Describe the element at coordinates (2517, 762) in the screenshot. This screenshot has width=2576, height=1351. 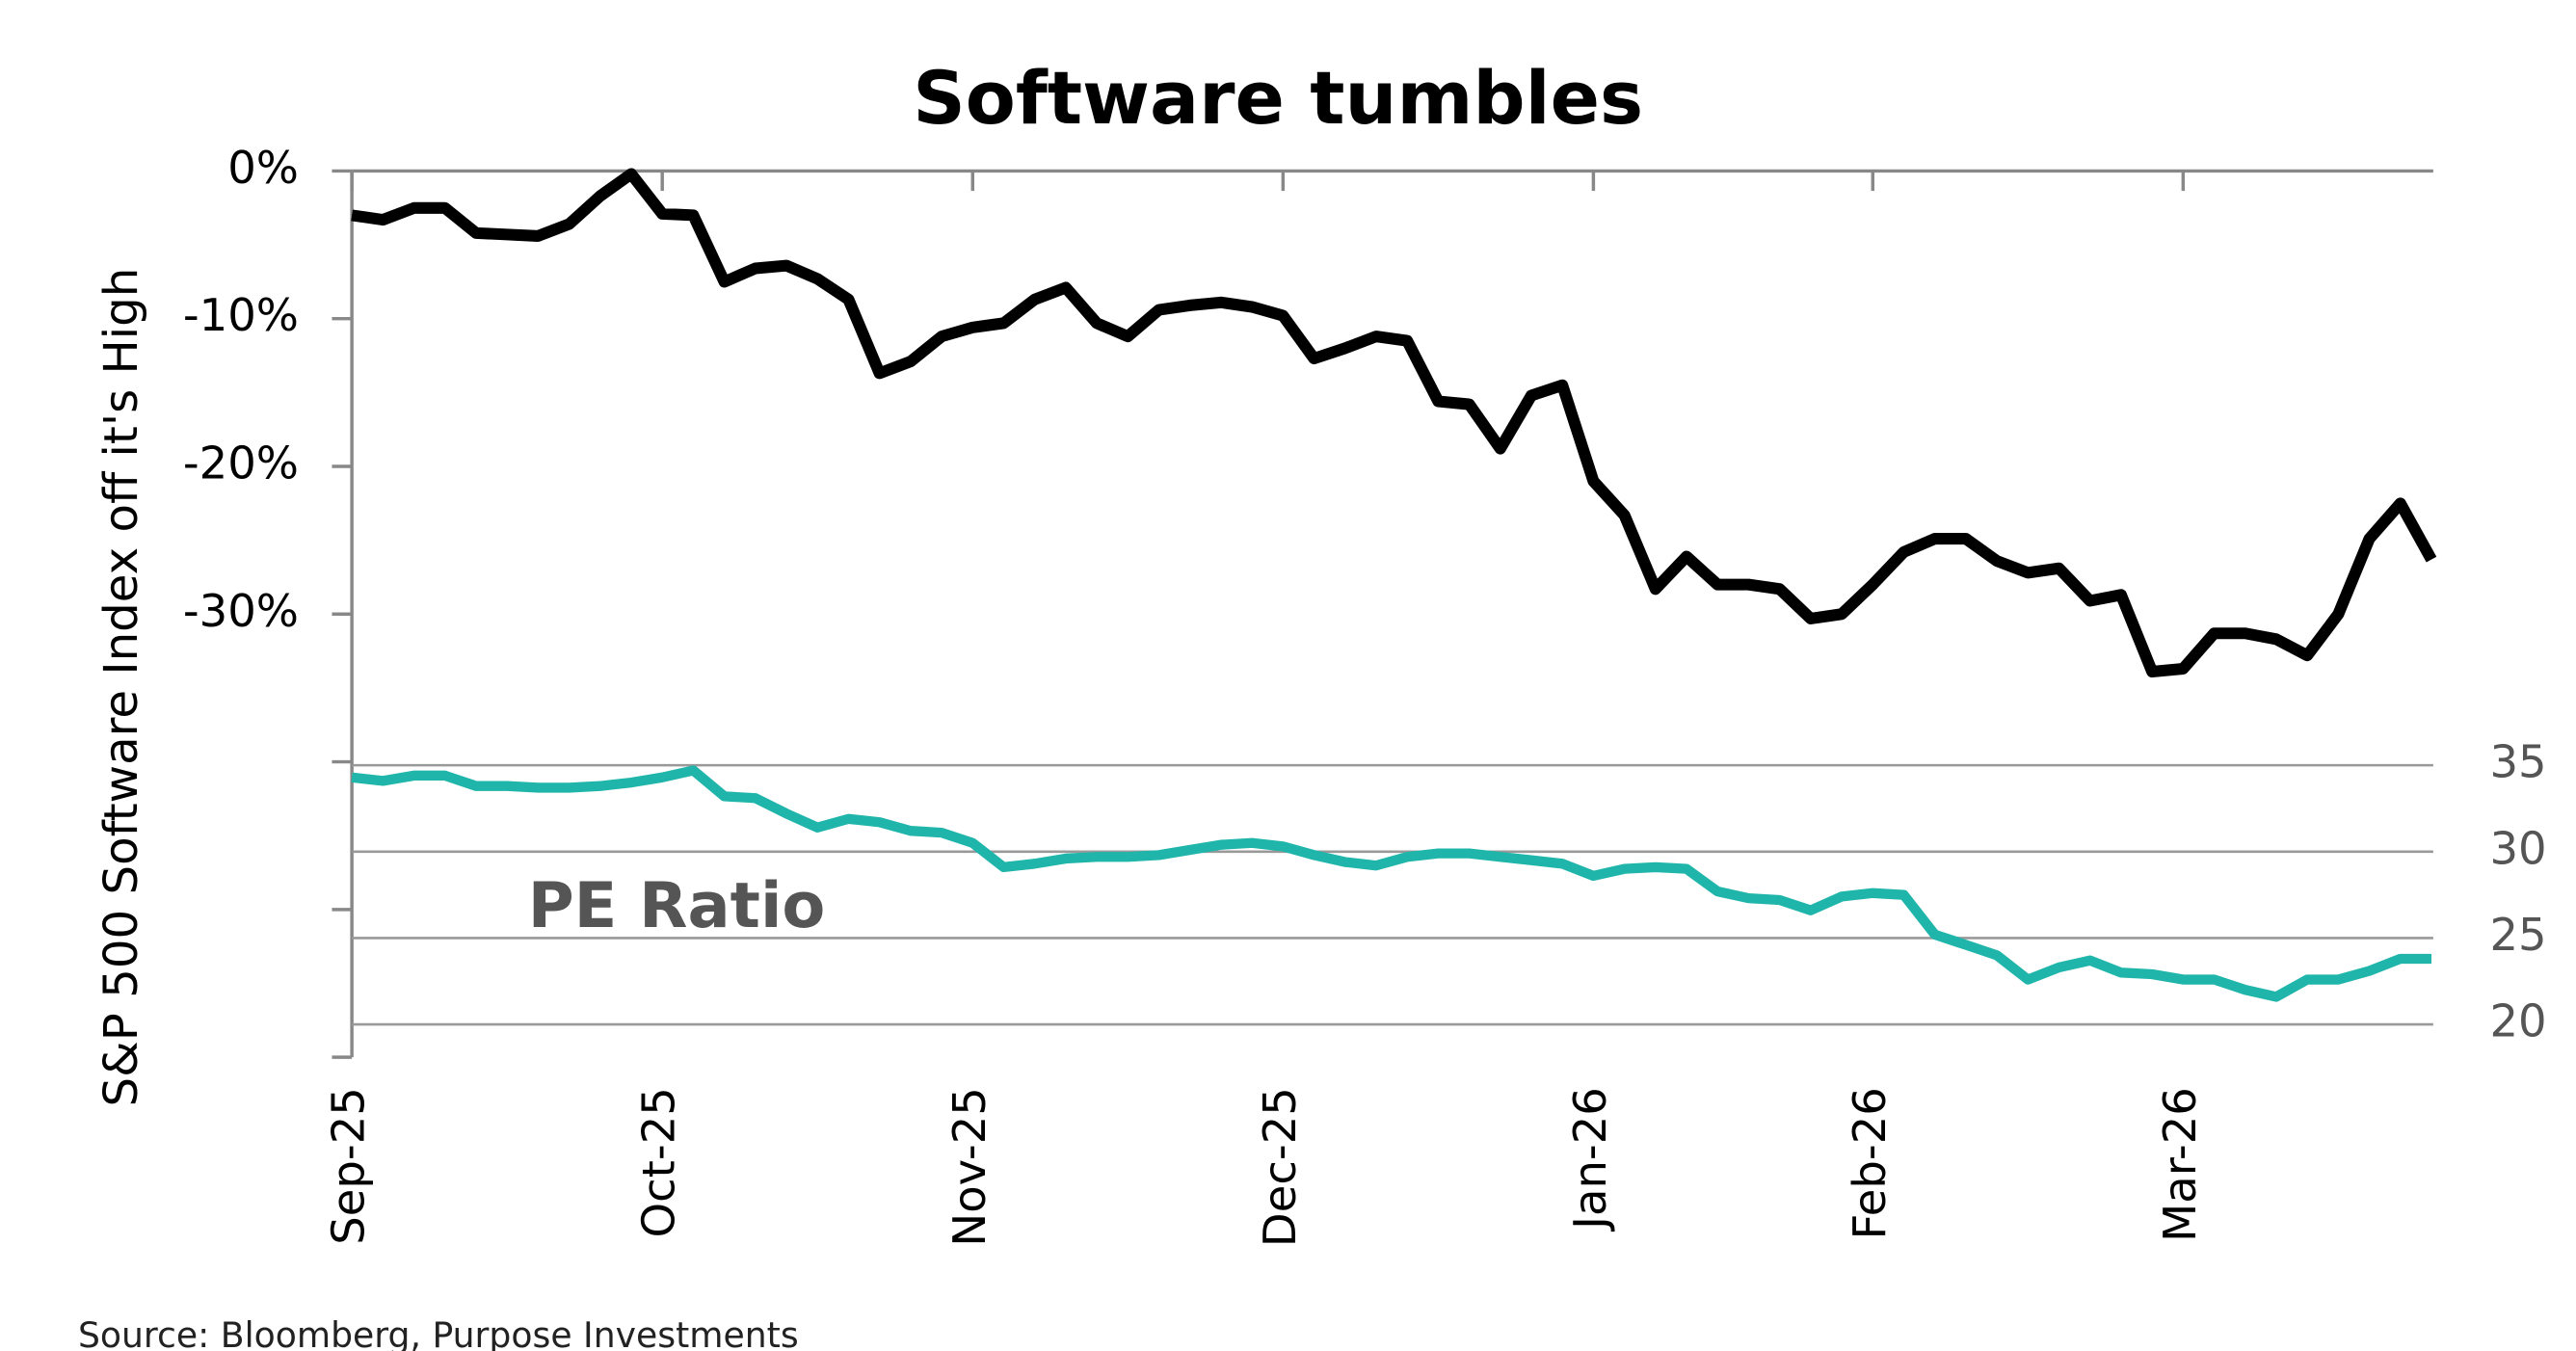
I see `y2-tick-label: 35` at that location.